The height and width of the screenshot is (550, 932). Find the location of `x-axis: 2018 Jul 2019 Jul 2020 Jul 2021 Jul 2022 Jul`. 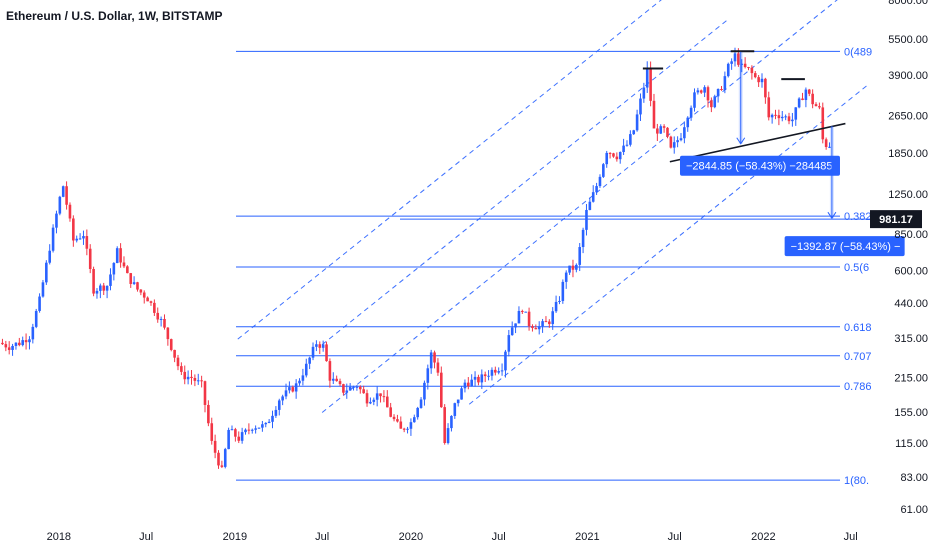

x-axis: 2018 Jul 2019 Jul 2020 Jul 2021 Jul 2022 Jul is located at coordinates (452, 537).